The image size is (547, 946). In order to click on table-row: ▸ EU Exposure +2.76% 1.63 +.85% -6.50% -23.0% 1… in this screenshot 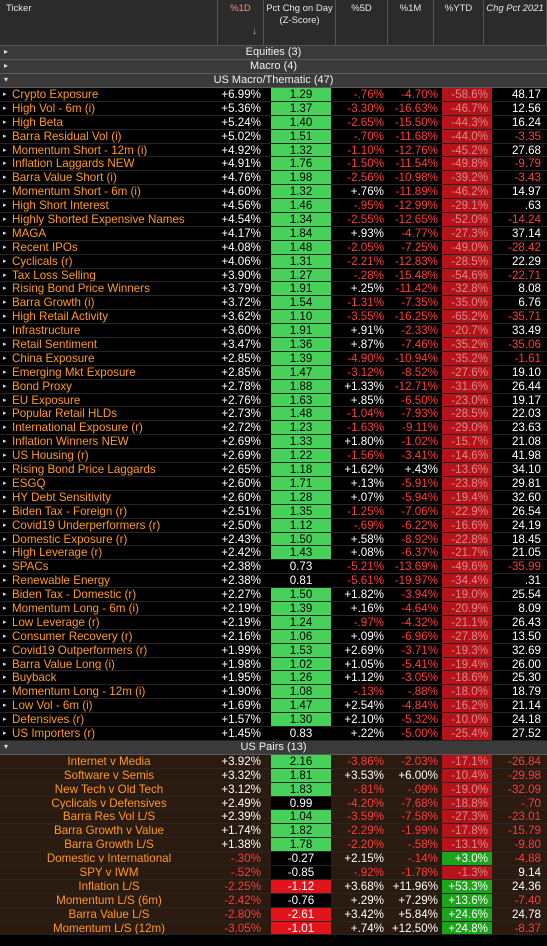, I will do `click(273, 400)`.